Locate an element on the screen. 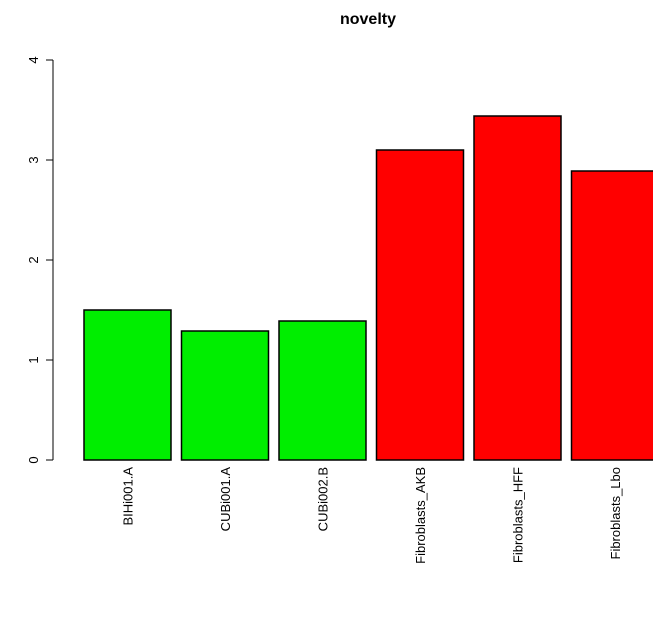  bar-fibroblasts-lbo is located at coordinates (611, 315).